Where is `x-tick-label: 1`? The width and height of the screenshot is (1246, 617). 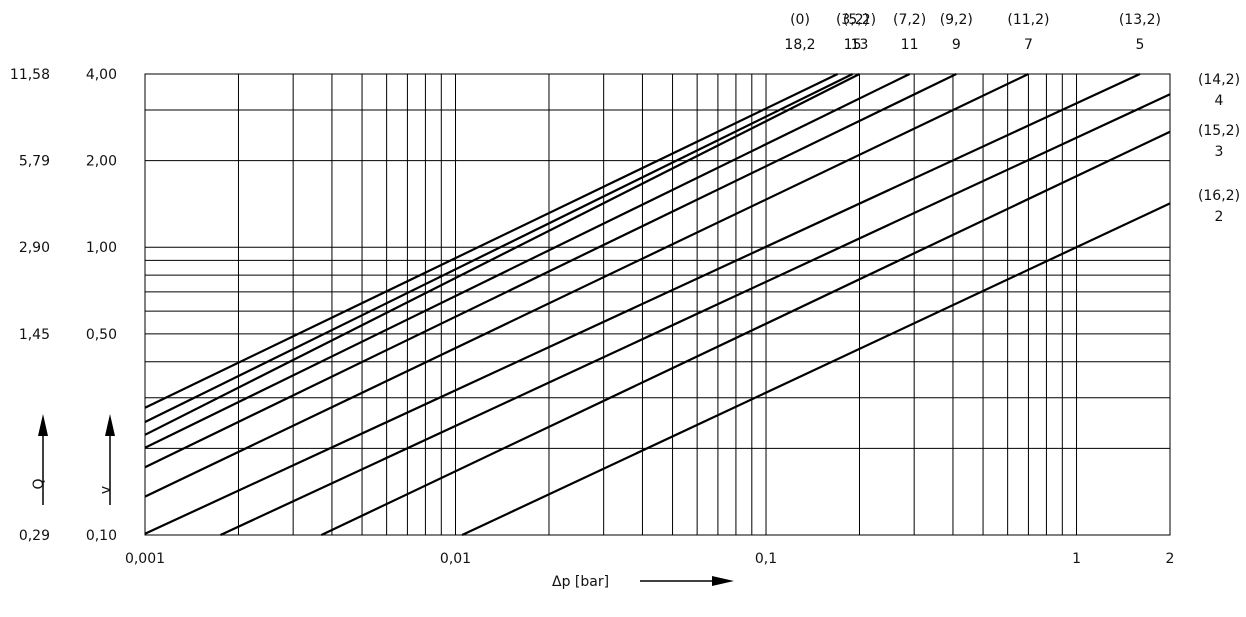 x-tick-label: 1 is located at coordinates (1076, 559).